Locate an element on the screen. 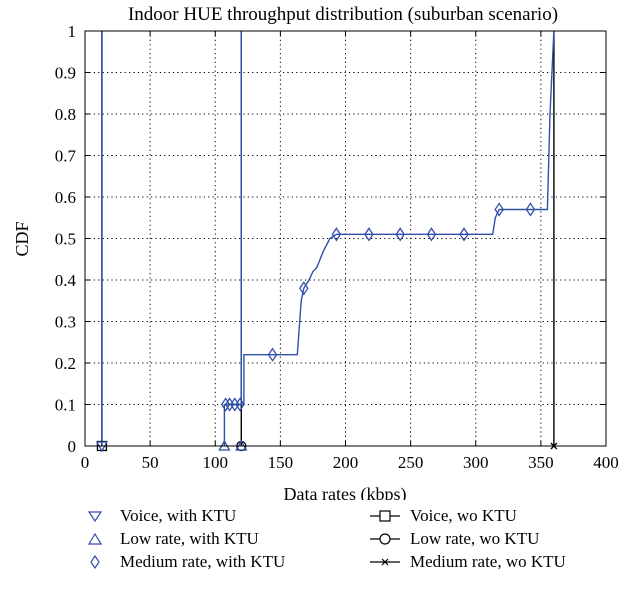 This screenshot has width=644, height=613. legend-label: Medium rate, with KTU is located at coordinates (203, 561).